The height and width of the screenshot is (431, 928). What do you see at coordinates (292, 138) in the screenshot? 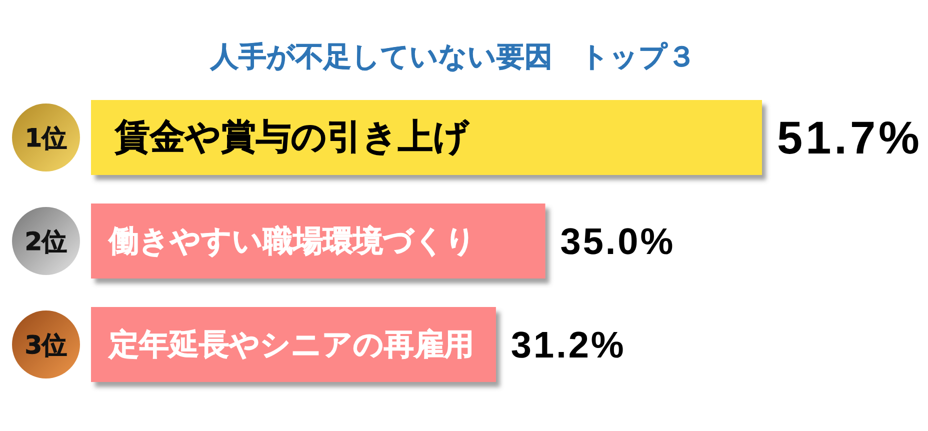
I see `y-tick-label: 賃金や賞与の引き上げ` at bounding box center [292, 138].